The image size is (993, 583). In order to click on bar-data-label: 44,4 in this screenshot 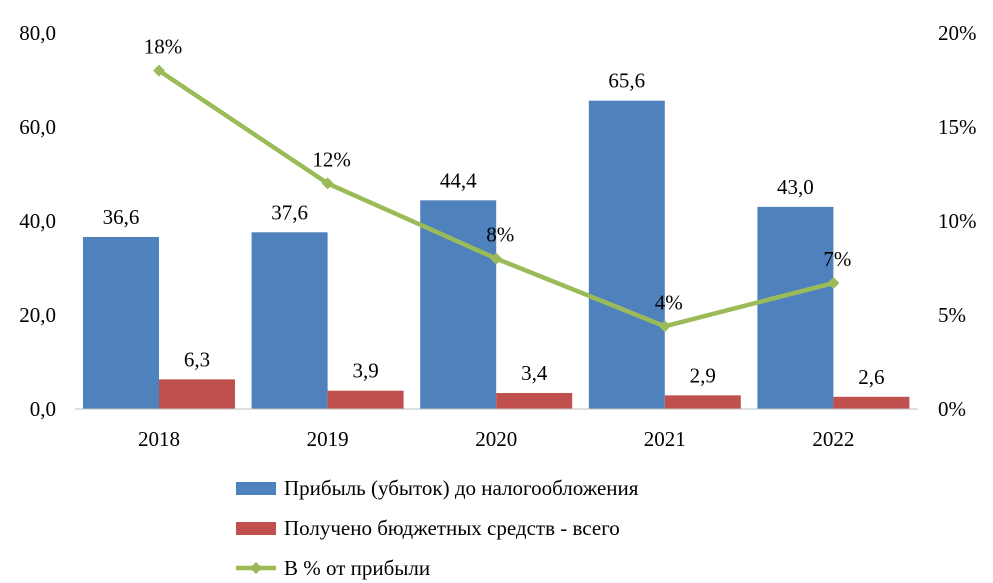, I will do `click(458, 180)`.